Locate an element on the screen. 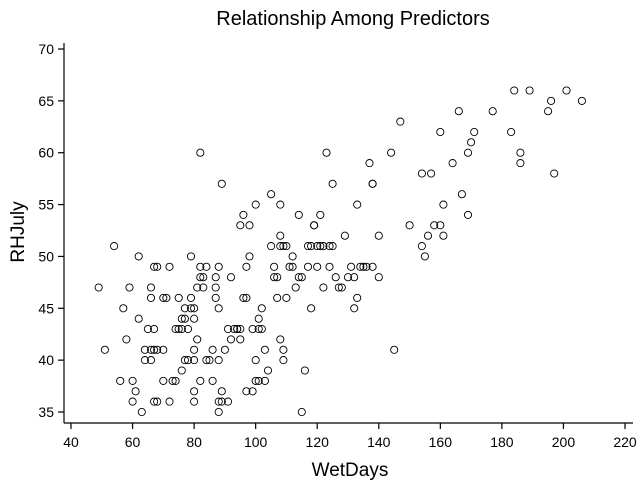  y-tick-label: 50 is located at coordinates (46, 256).